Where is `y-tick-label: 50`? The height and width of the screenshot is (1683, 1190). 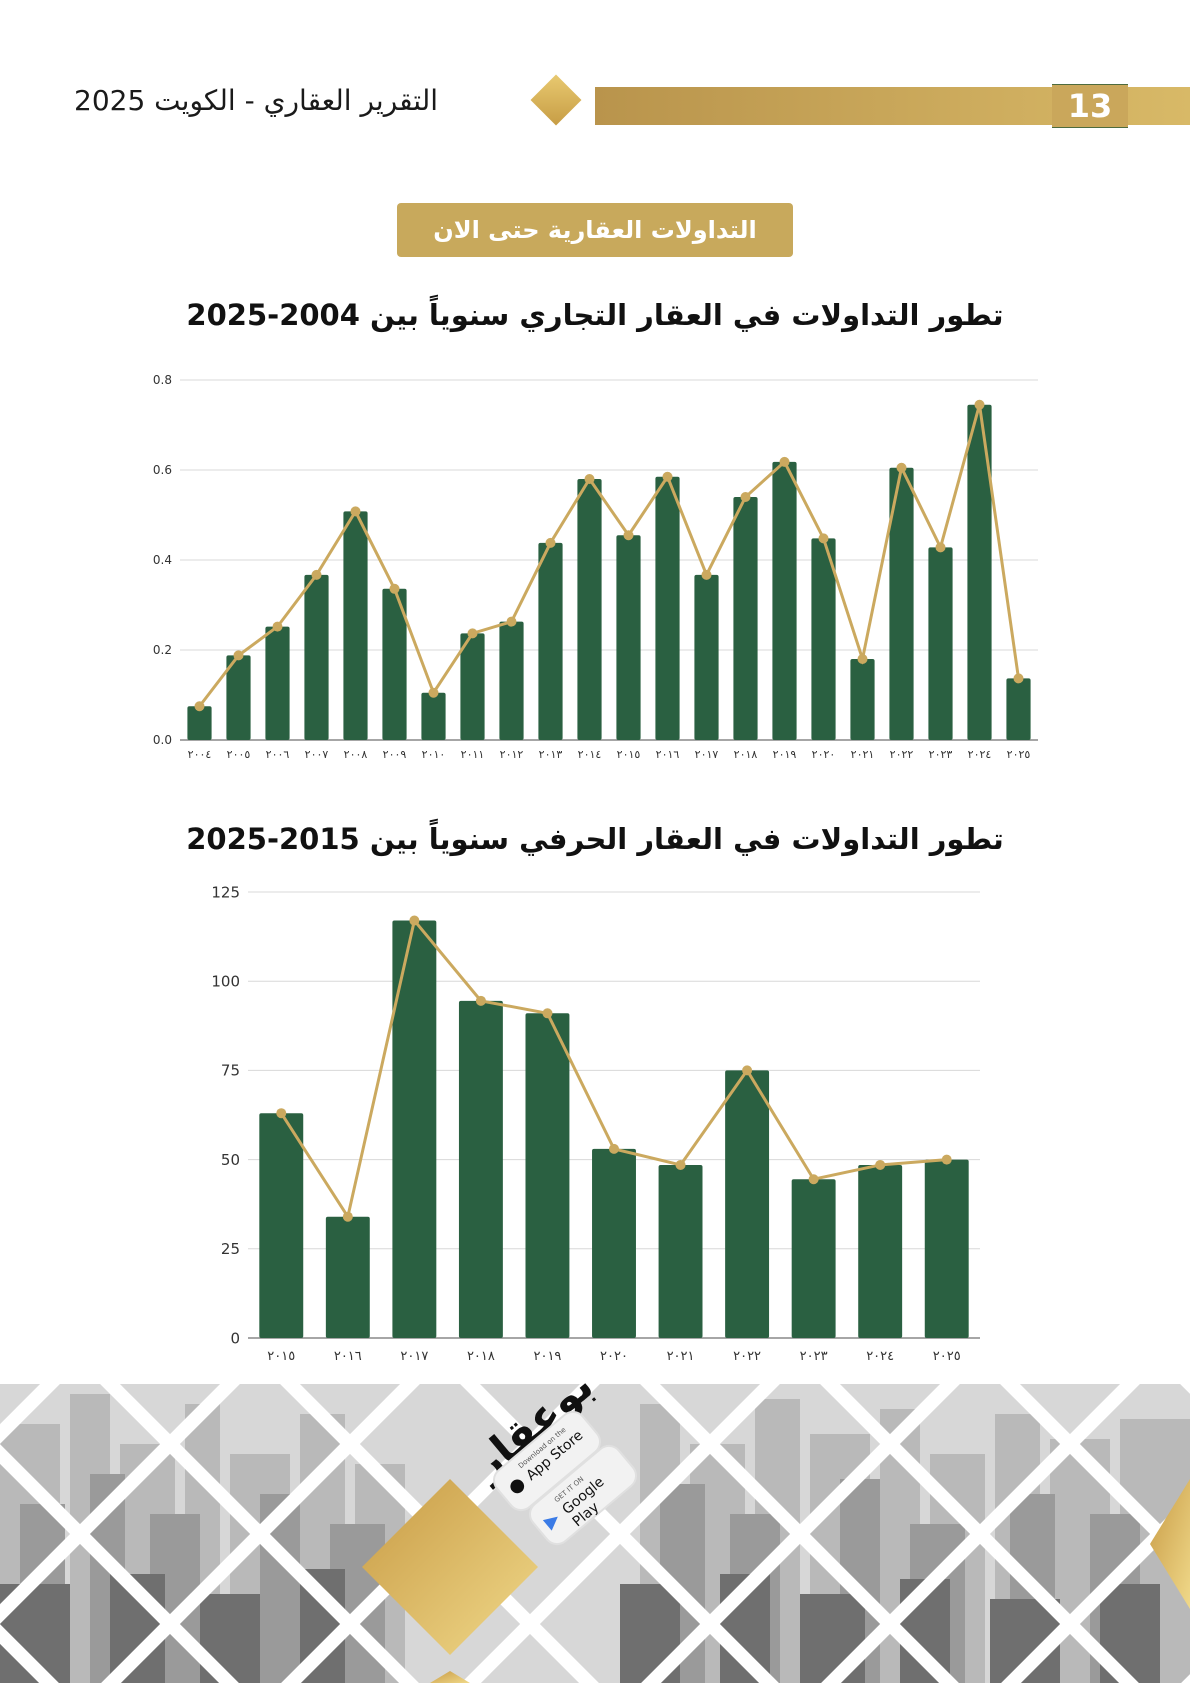 y-tick-label: 50 is located at coordinates (230, 1160).